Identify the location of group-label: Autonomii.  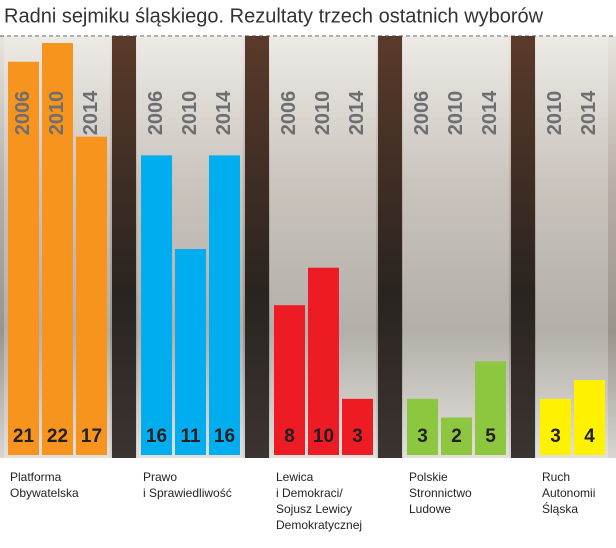
(568, 493).